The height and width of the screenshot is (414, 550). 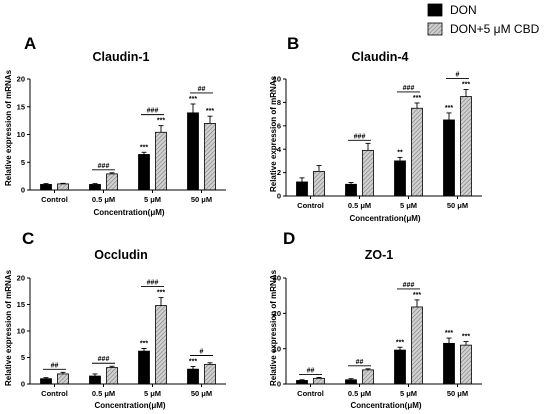 I want to click on bars-layer: ###******###******##, so click(x=128, y=138).